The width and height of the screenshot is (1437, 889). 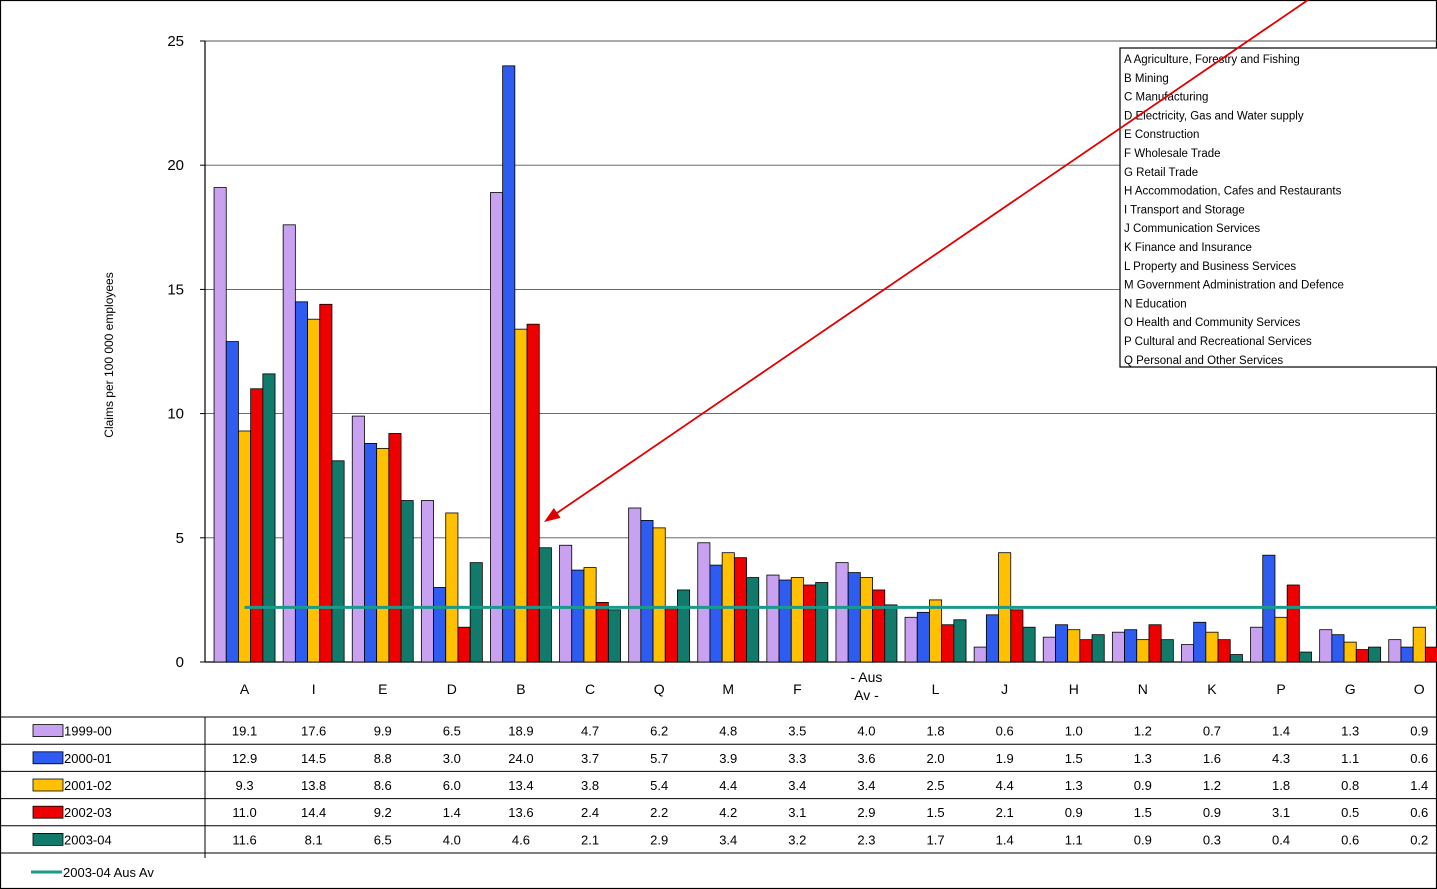 What do you see at coordinates (1143, 731) in the screenshot?
I see `table-cell: 1.2` at bounding box center [1143, 731].